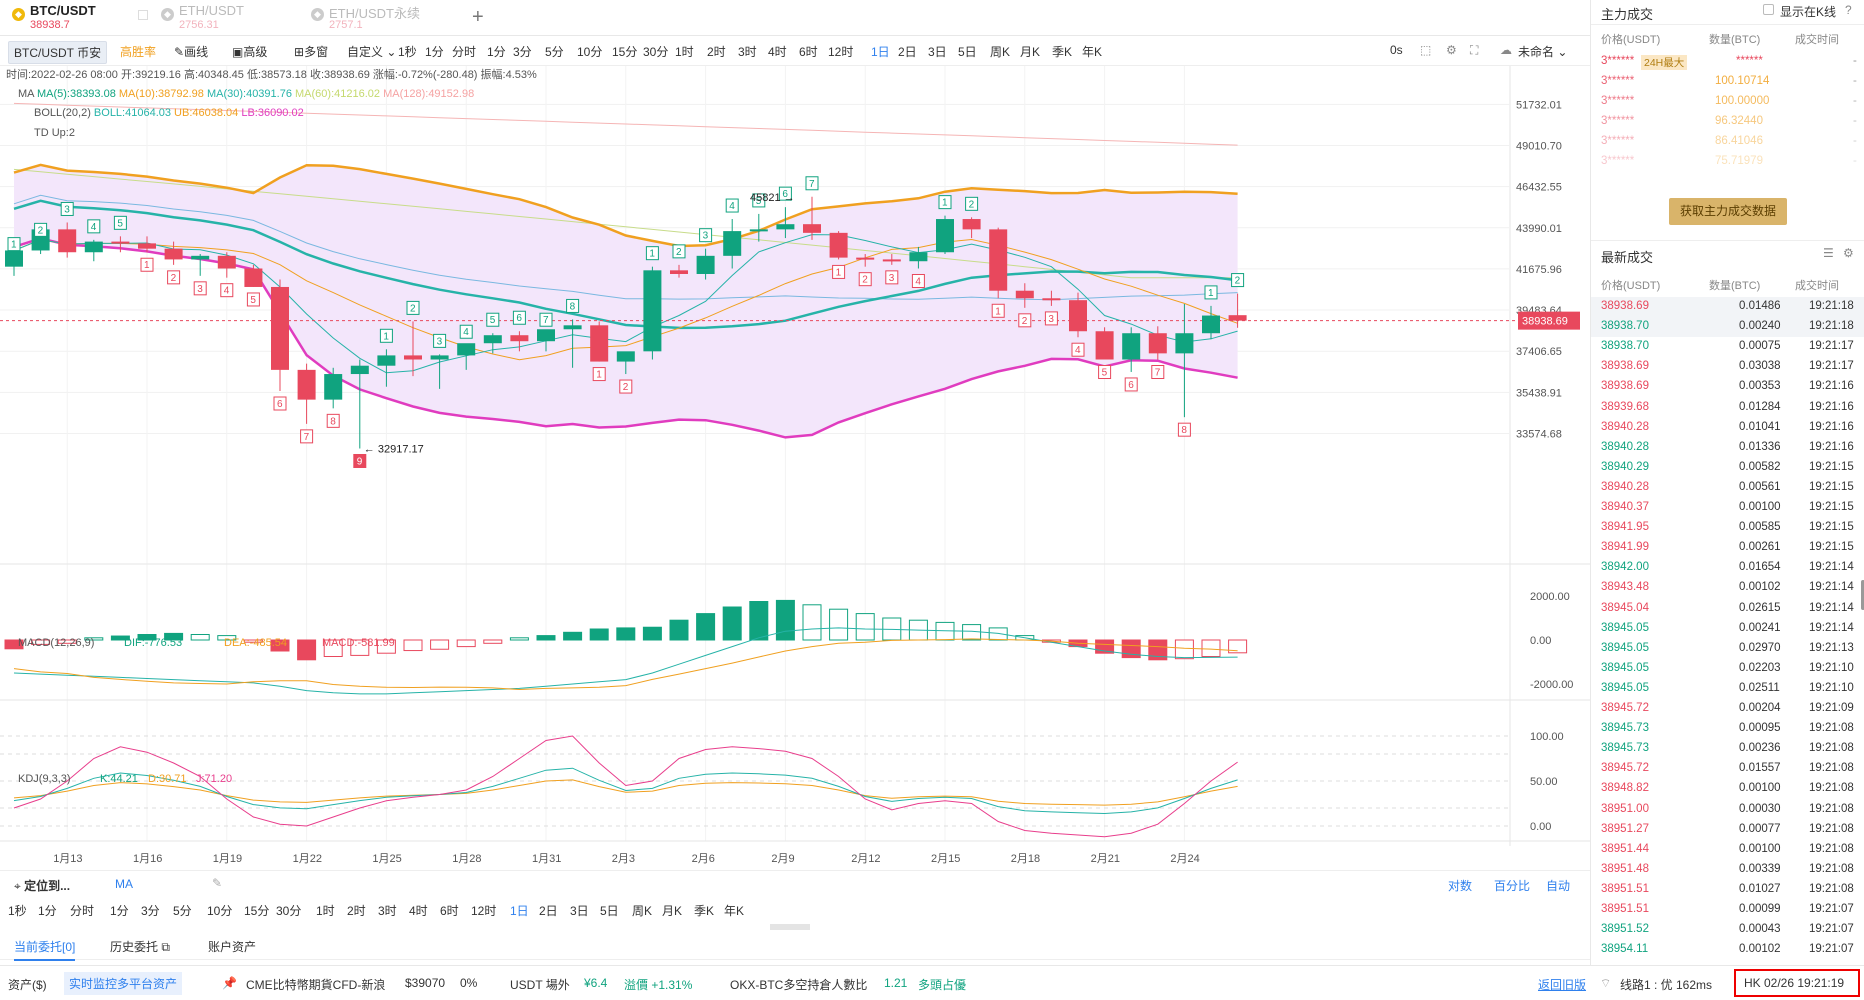 This screenshot has width=1864, height=1000. What do you see at coordinates (434, 52) in the screenshot?
I see `interval-1: 1分` at bounding box center [434, 52].